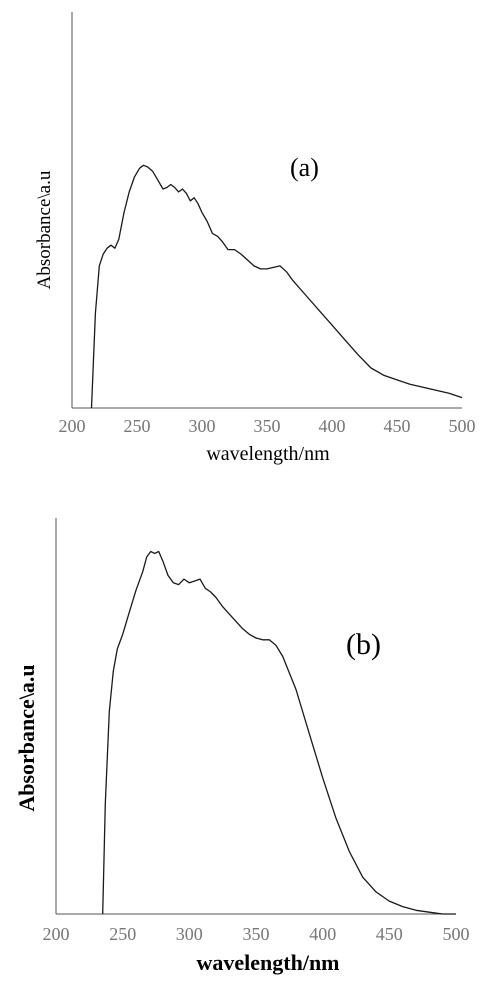 The width and height of the screenshot is (484, 982). What do you see at coordinates (462, 426) in the screenshot?
I see `chart-a-x-tick-label: 500` at bounding box center [462, 426].